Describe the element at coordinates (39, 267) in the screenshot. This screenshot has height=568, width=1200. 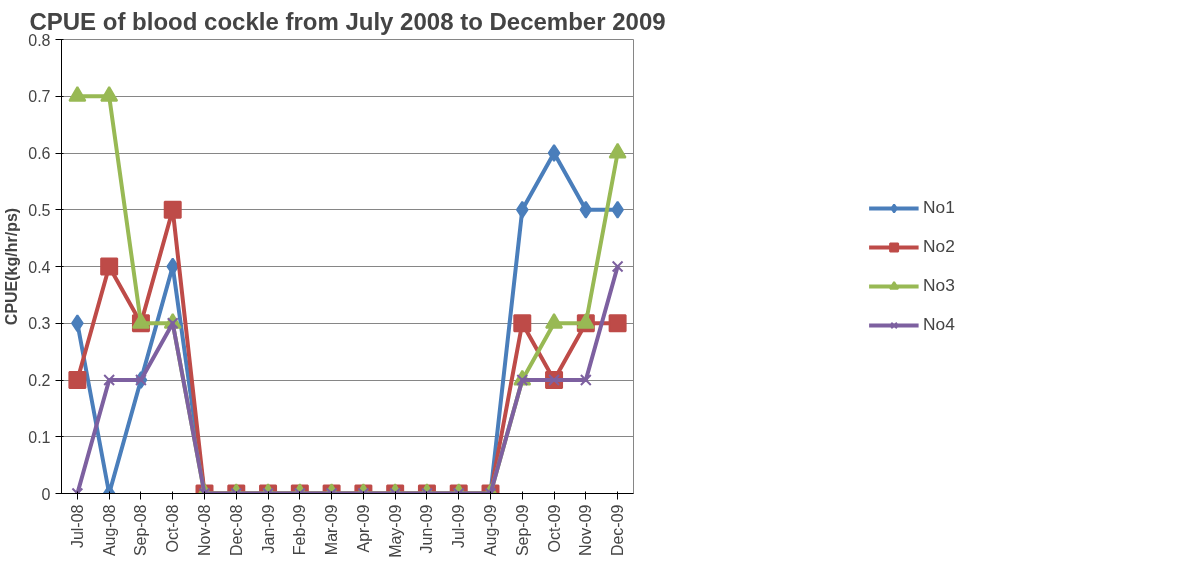
I see `y-tick-label: 0.4` at that location.